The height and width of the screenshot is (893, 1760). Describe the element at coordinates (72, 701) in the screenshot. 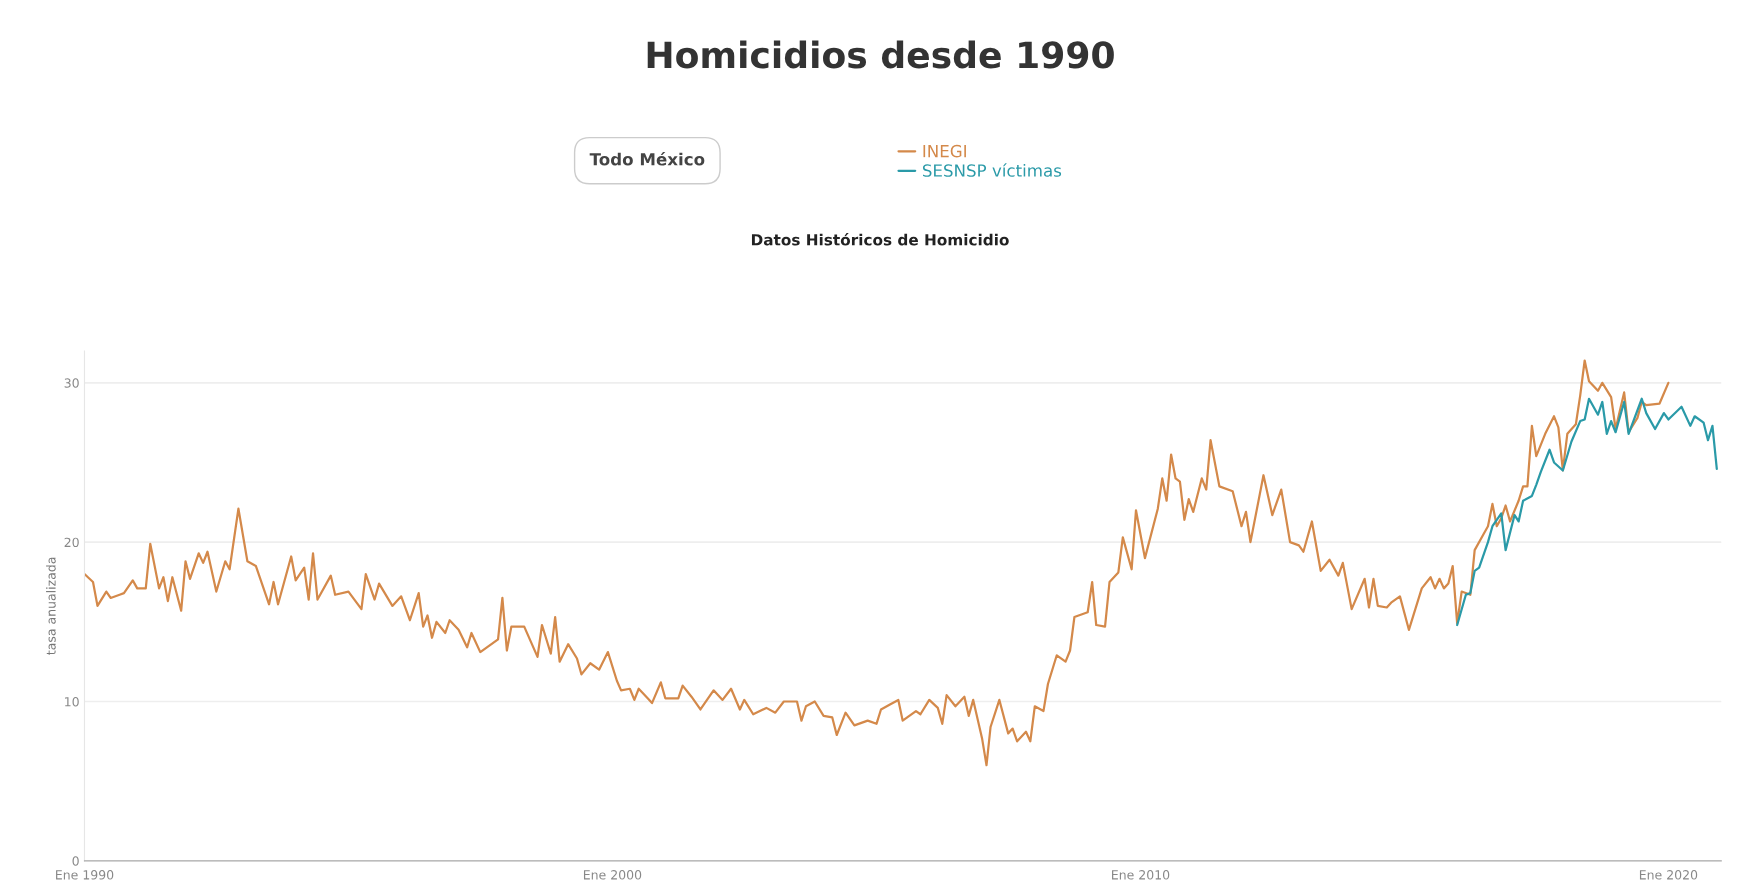

I see `y-tick-label: 10` at that location.